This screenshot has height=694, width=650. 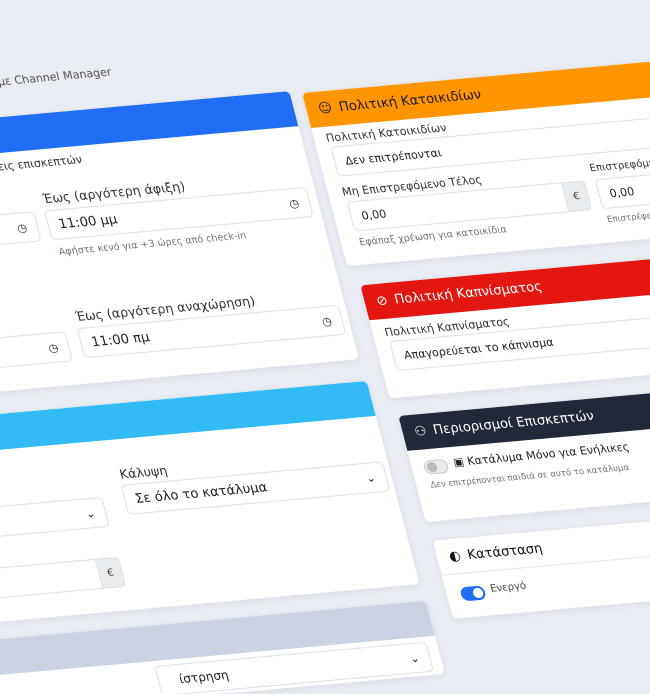 What do you see at coordinates (458, 462) in the screenshot?
I see `id-card-icon: ▣` at bounding box center [458, 462].